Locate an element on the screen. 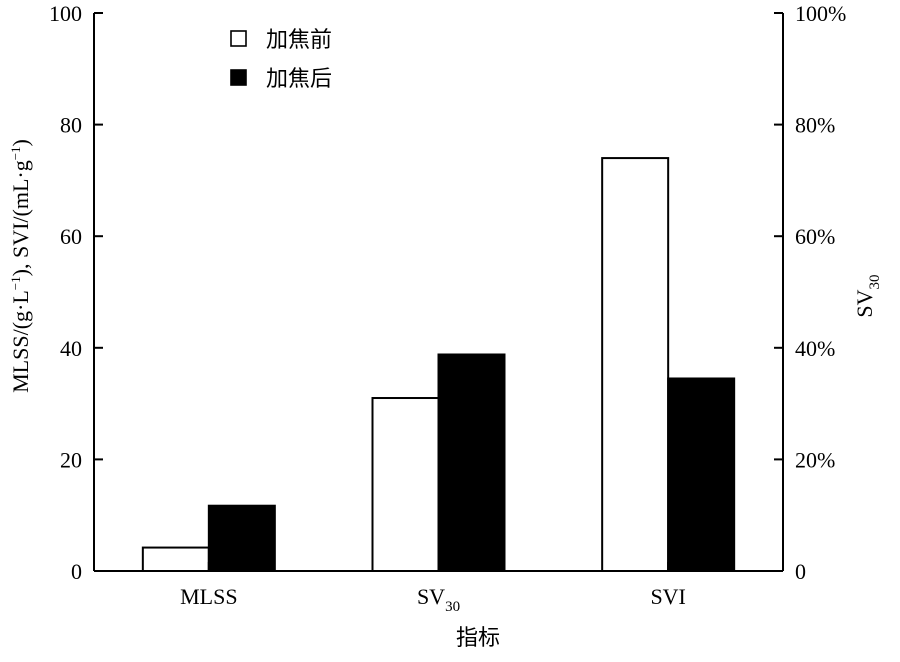 The image size is (900, 662). x-ticks: MLSS SV30 SVI is located at coordinates (433, 588).